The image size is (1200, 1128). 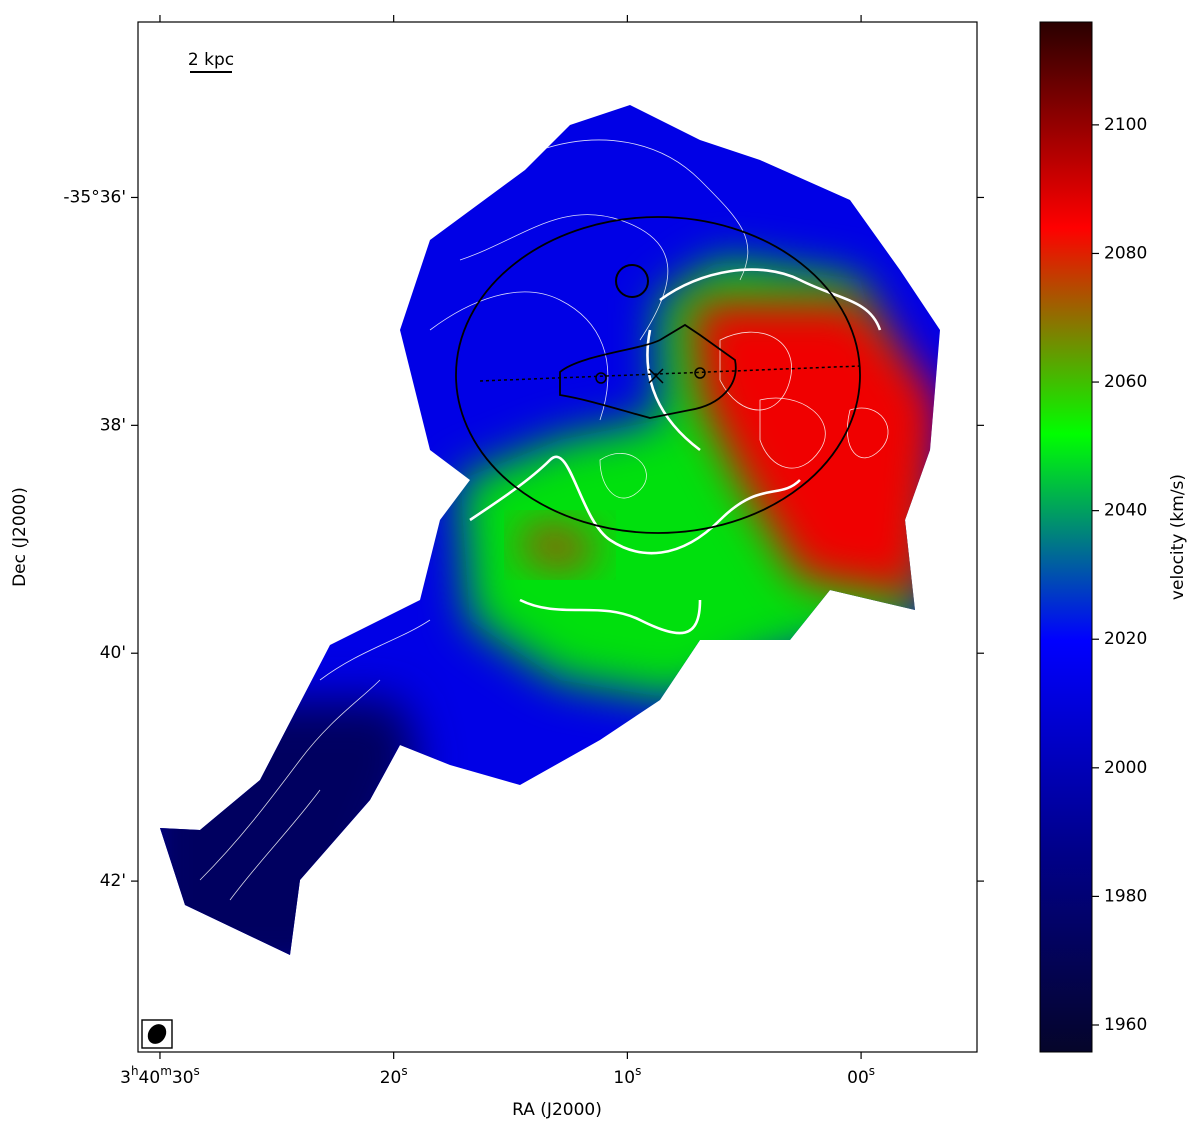 What do you see at coordinates (113, 425) in the screenshot?
I see `y-tick-label: 38'` at bounding box center [113, 425].